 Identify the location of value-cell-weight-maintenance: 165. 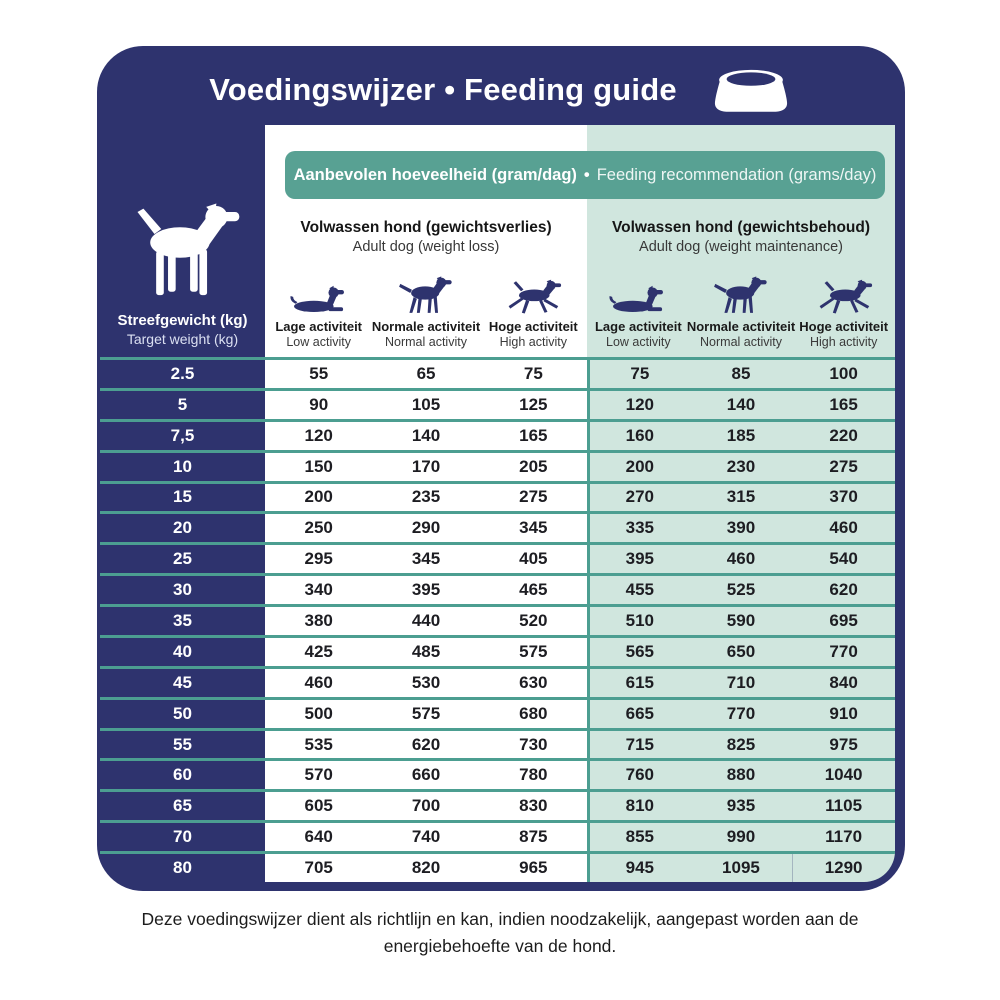
(843, 403).